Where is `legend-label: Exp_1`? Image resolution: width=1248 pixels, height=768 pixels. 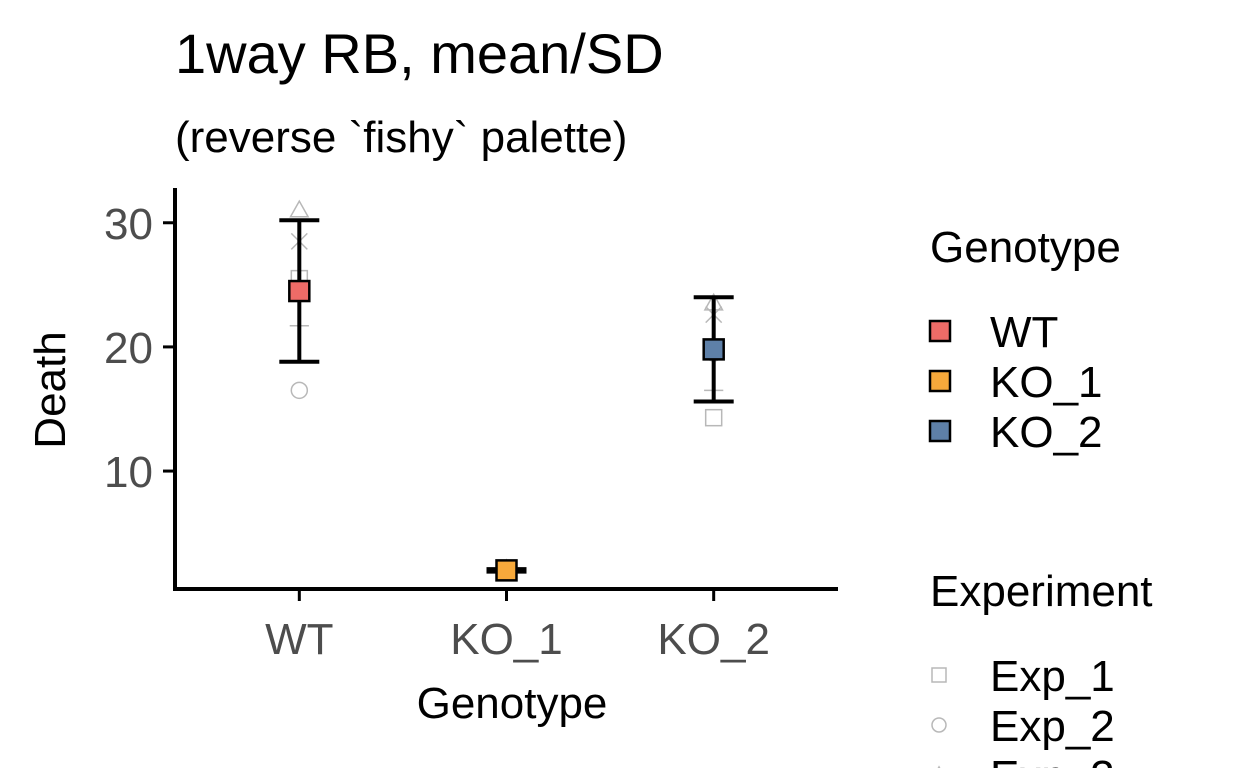 legend-label: Exp_1 is located at coordinates (1052, 676).